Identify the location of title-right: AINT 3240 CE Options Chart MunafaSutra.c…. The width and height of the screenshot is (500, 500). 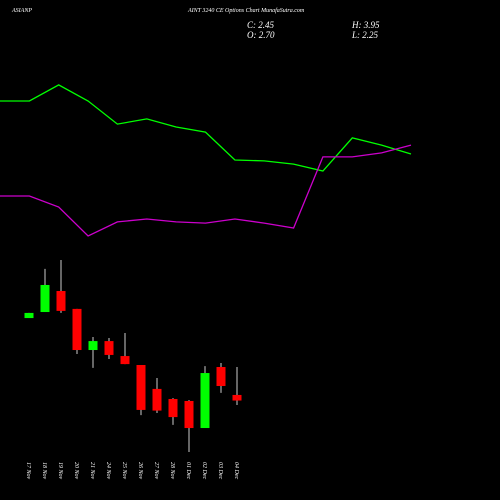
(246, 10).